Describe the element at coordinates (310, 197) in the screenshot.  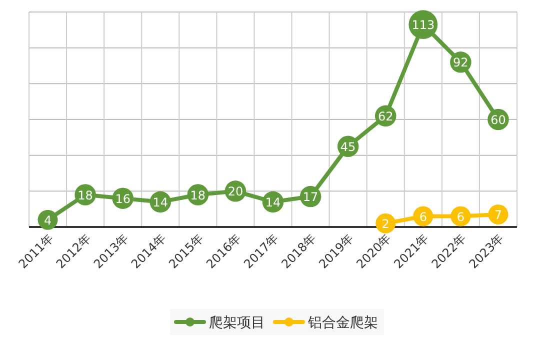
I see `data-label: 17` at that location.